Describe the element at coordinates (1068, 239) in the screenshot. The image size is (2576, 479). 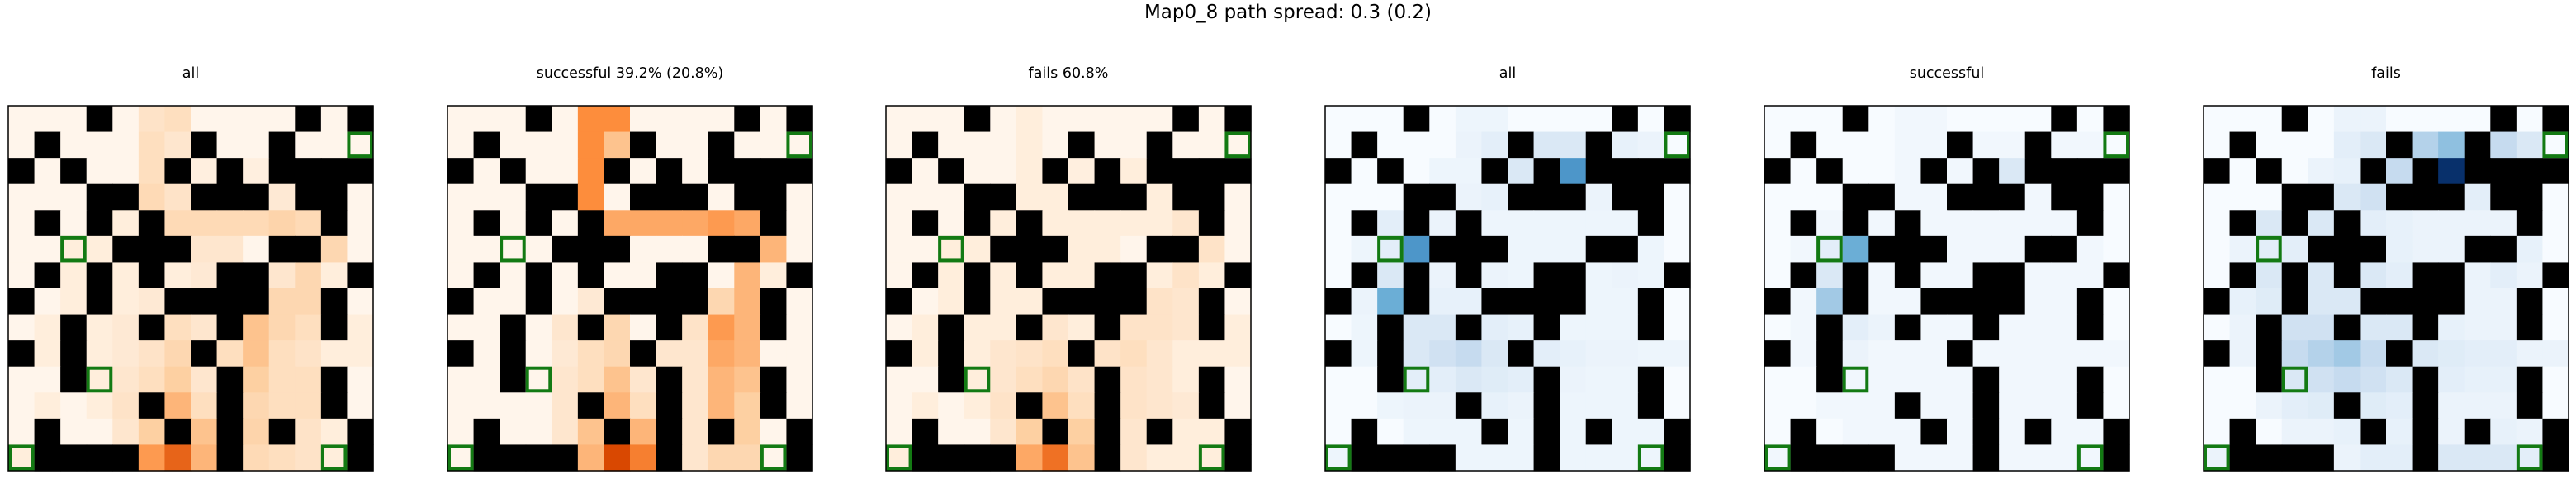
I see `heatmap-panel-3: fails 60.8%` at that location.